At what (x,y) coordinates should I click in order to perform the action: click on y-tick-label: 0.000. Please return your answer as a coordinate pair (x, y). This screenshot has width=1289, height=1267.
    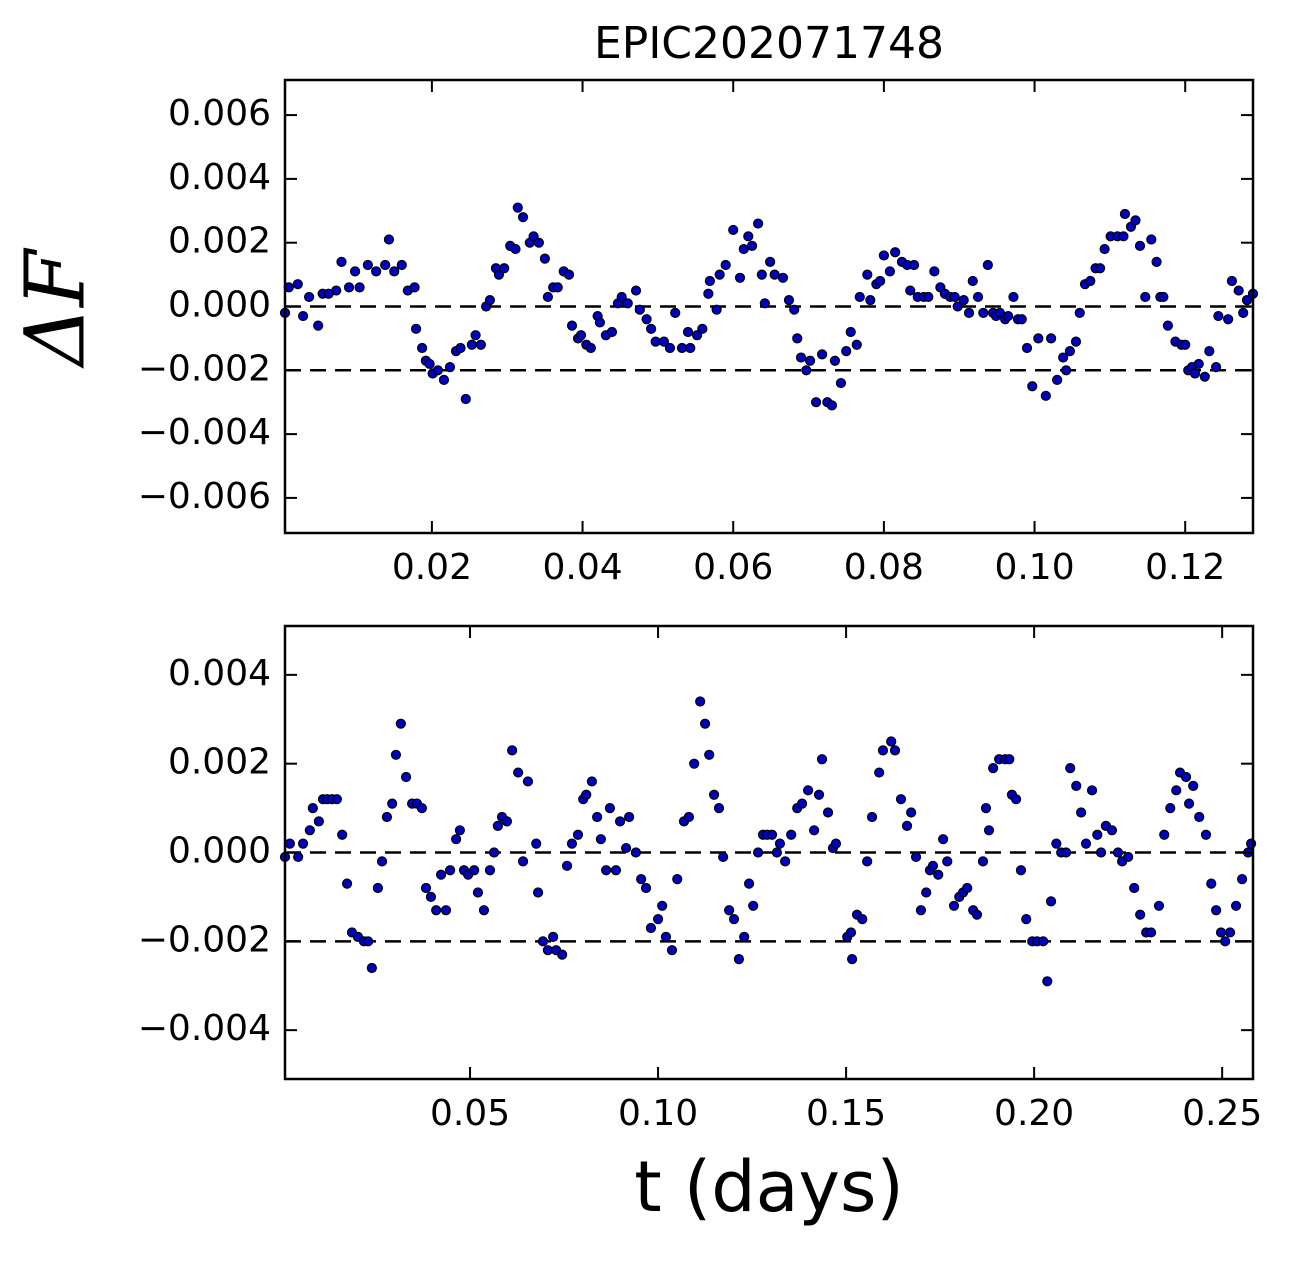
    Looking at the image, I should click on (219, 305).